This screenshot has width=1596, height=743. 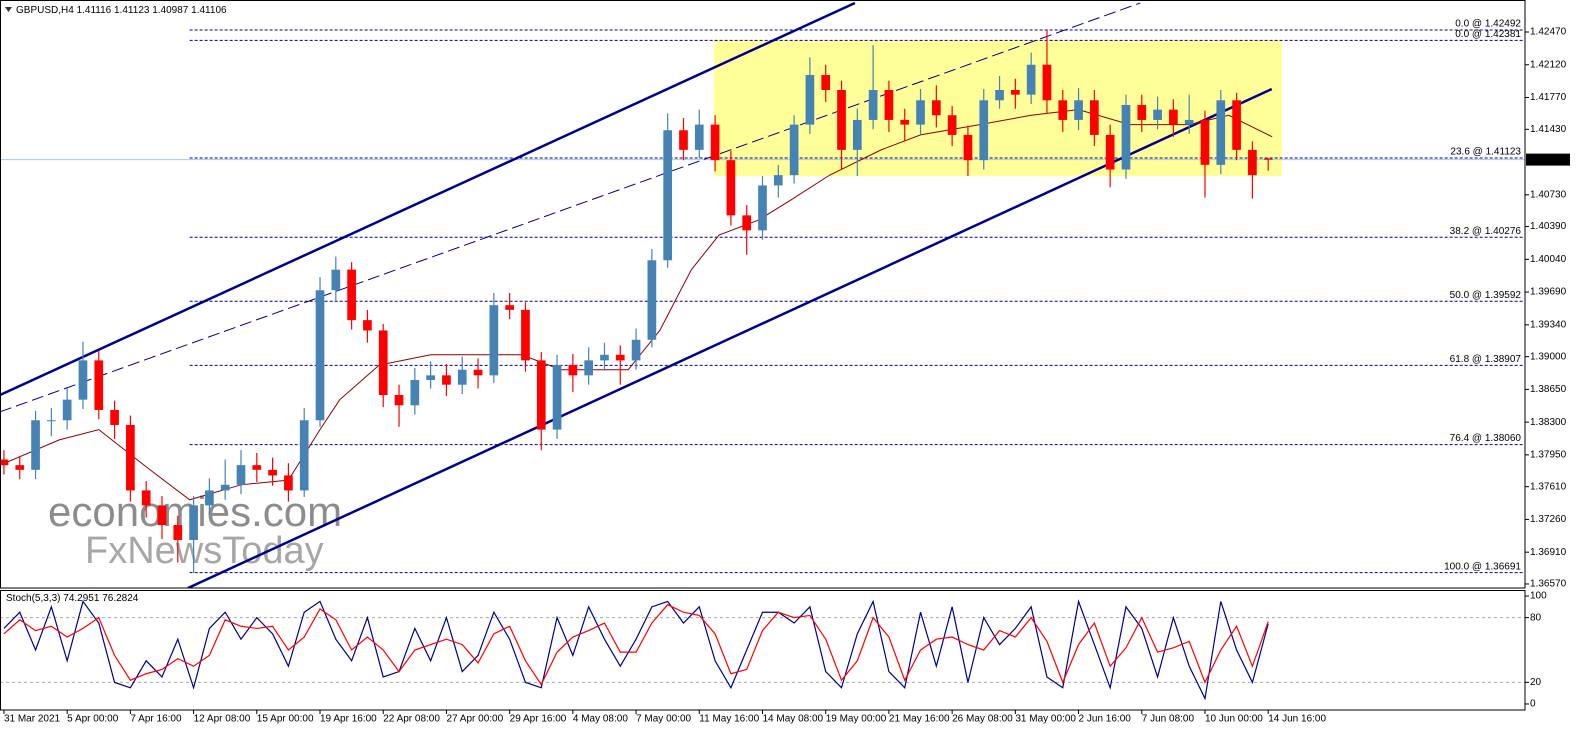 What do you see at coordinates (94, 10) in the screenshot?
I see `last-open: 1.41116` at bounding box center [94, 10].